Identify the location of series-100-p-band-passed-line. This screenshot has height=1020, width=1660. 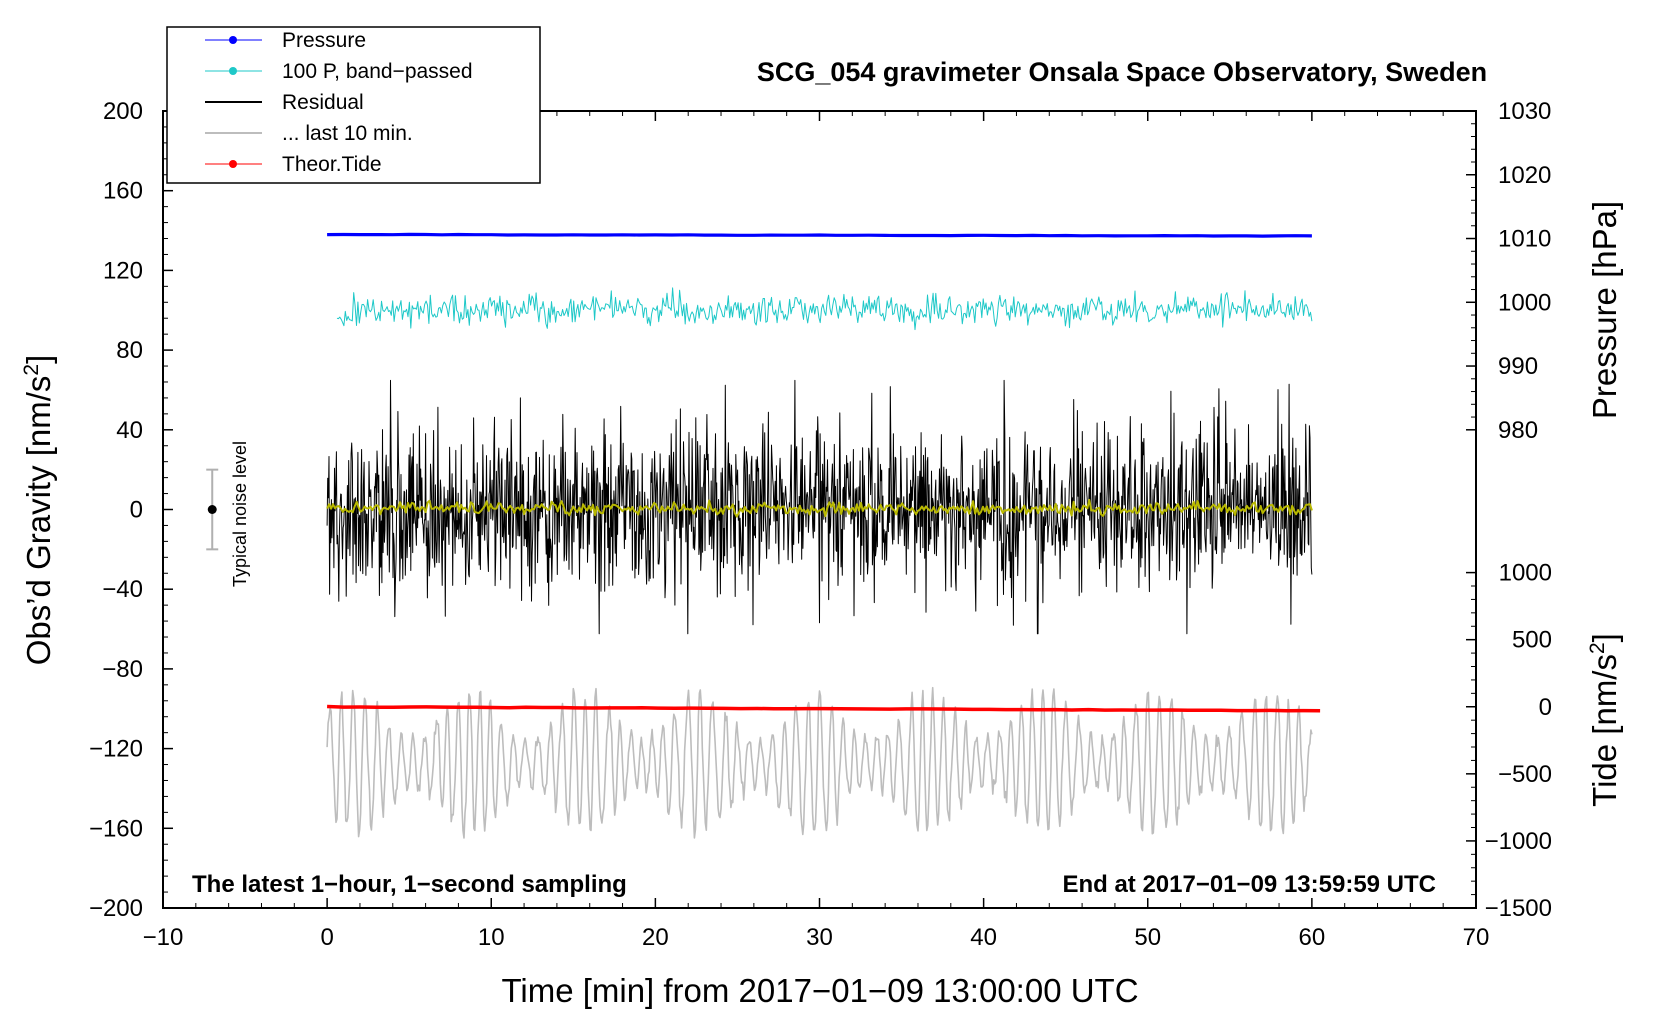
(824, 309).